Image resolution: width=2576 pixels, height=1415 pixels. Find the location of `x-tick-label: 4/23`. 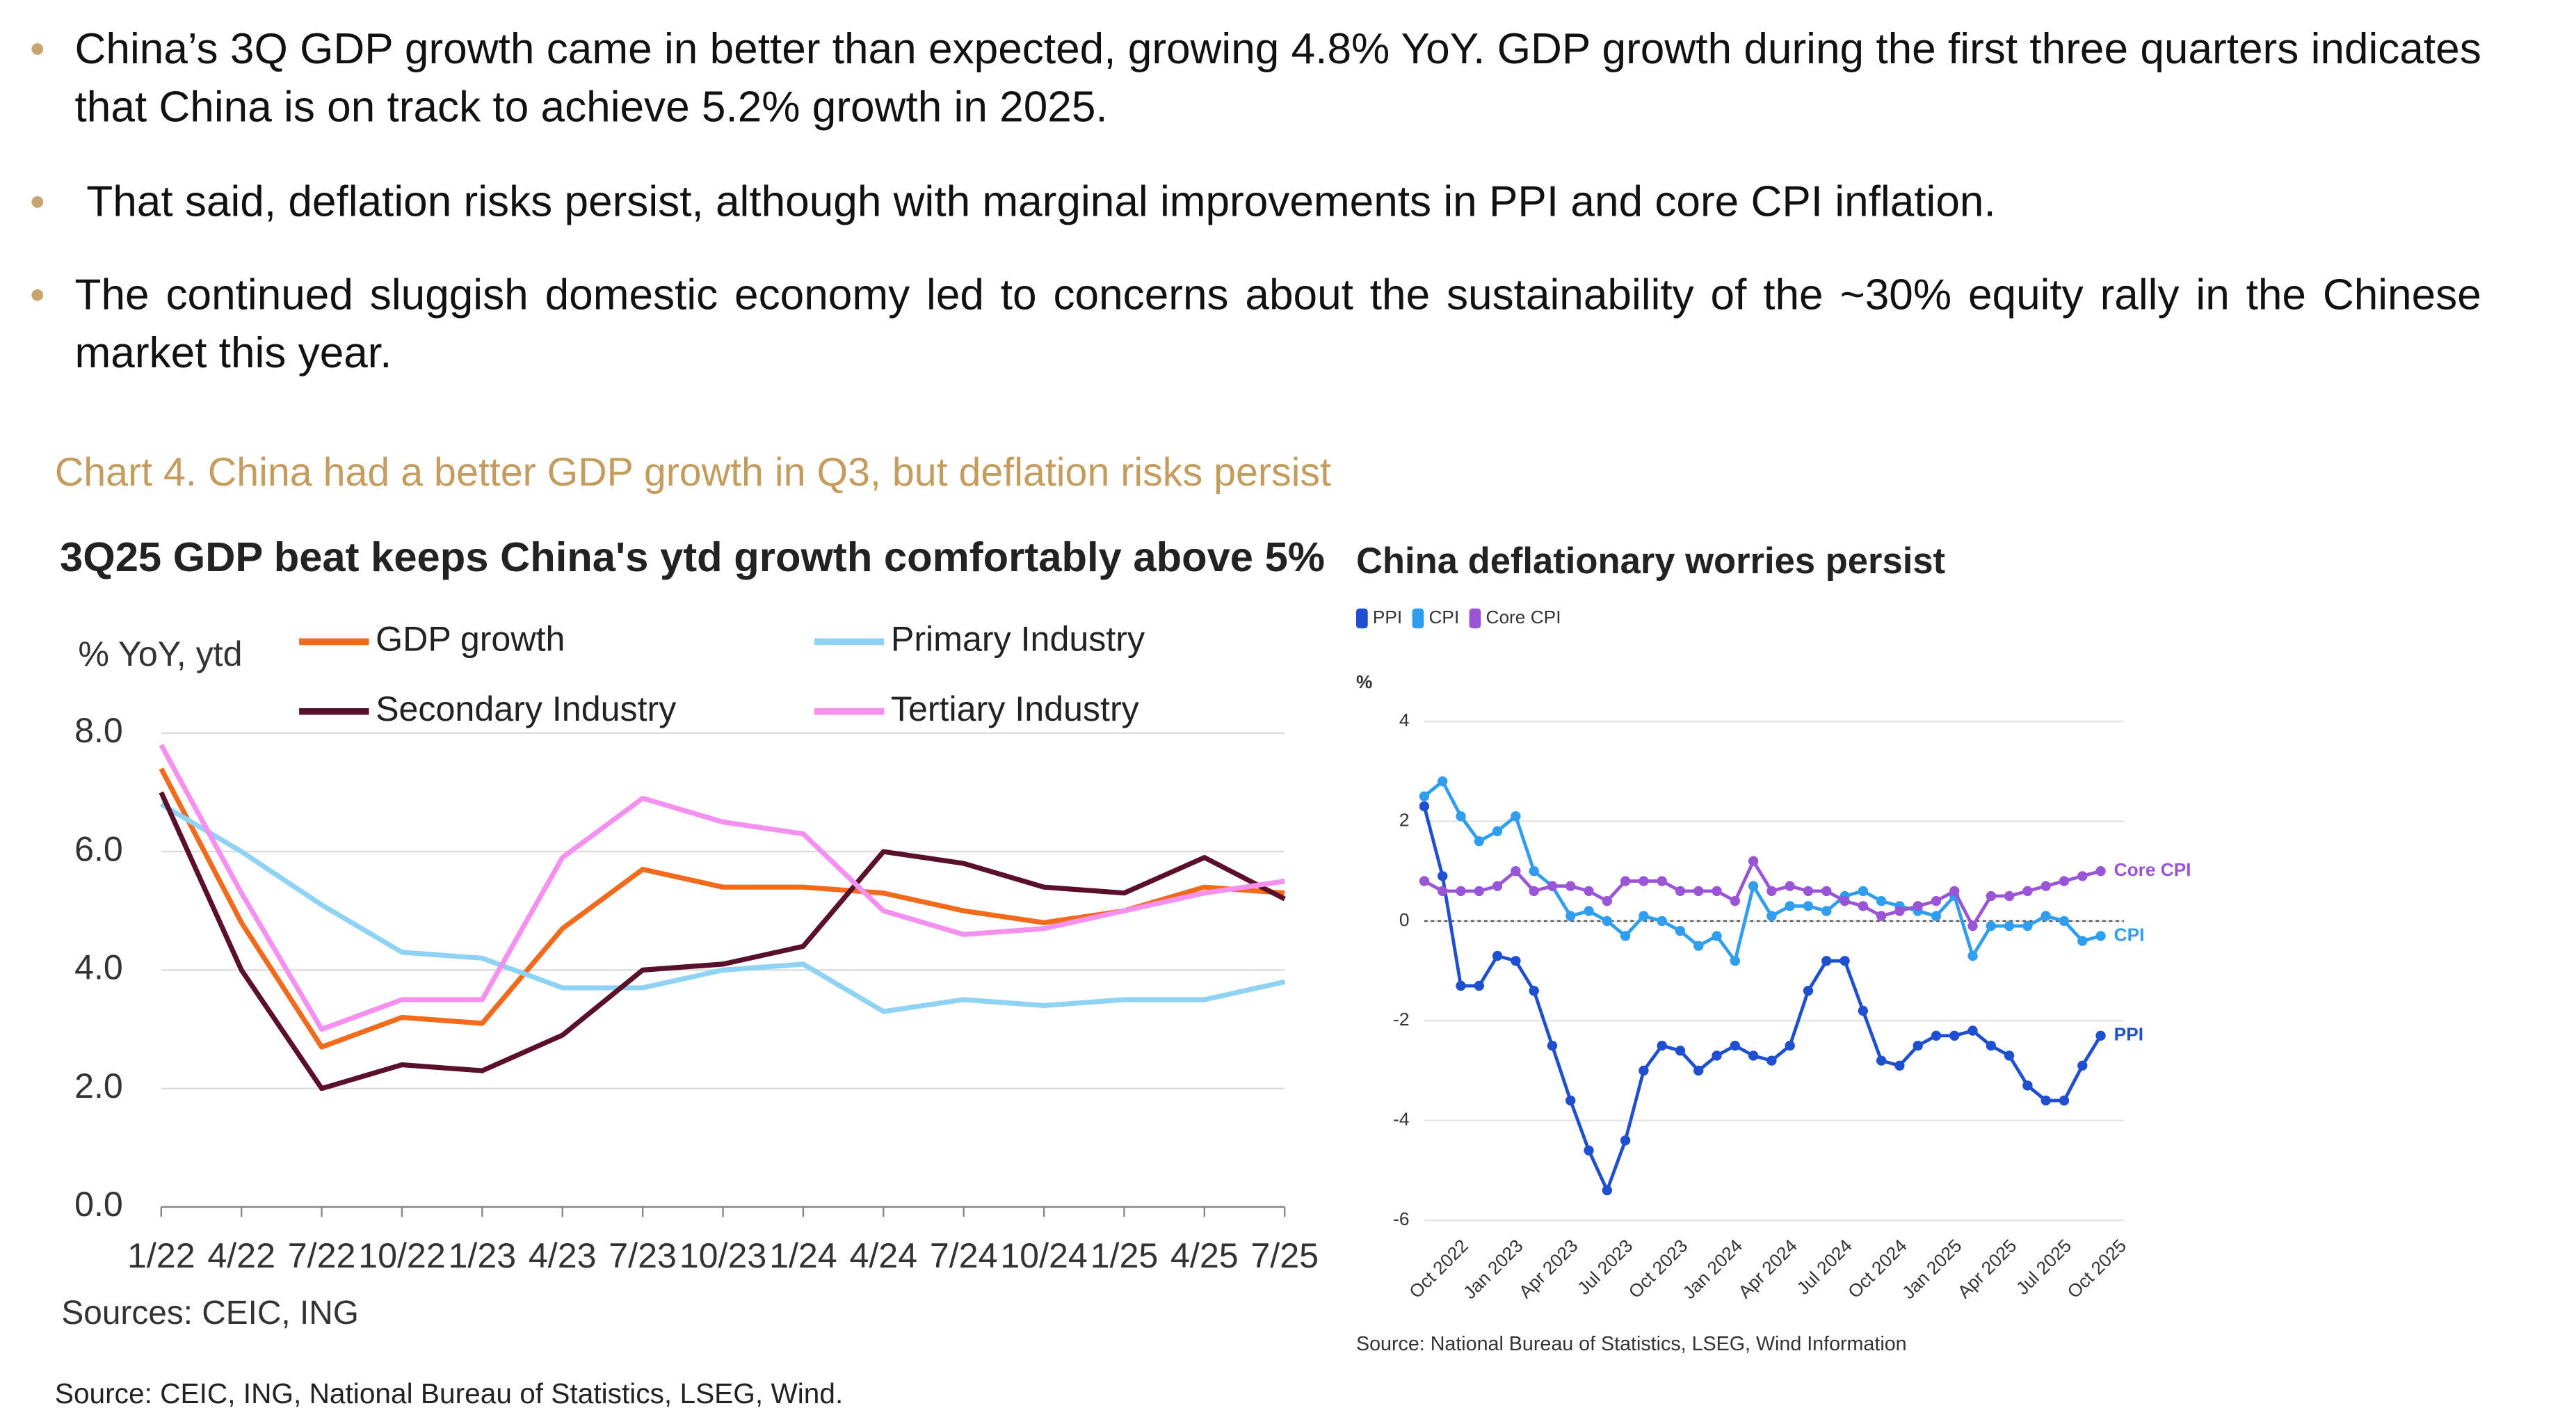

x-tick-label: 4/23 is located at coordinates (563, 1255).